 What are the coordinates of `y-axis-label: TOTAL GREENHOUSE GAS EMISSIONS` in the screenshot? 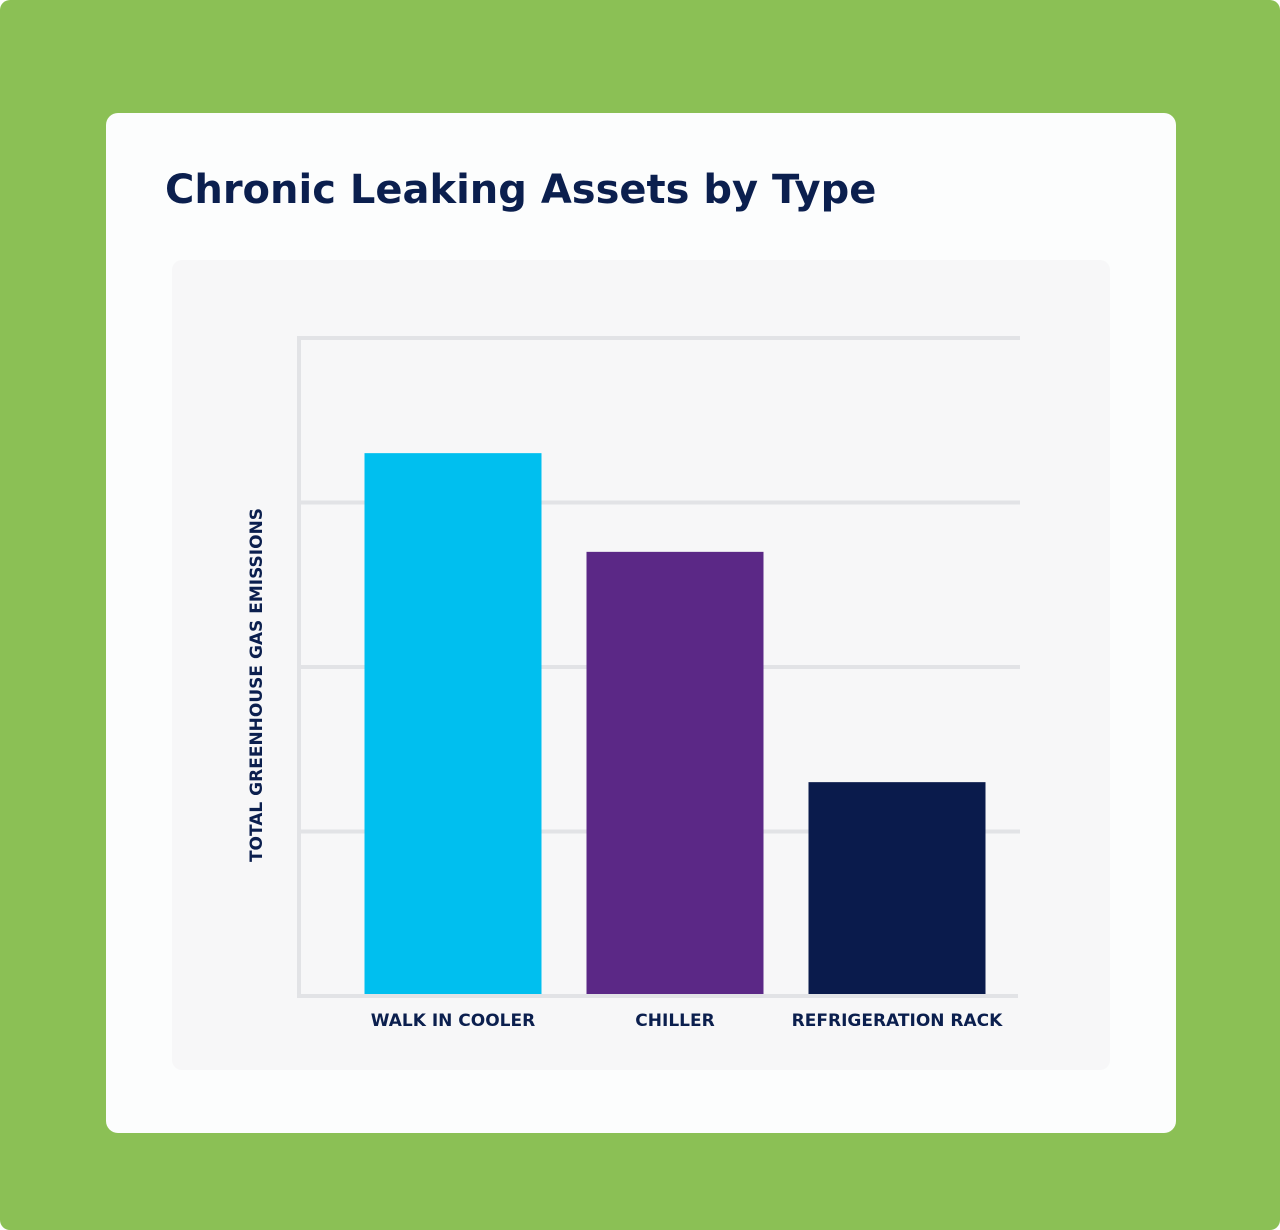 It's located at (257, 685).